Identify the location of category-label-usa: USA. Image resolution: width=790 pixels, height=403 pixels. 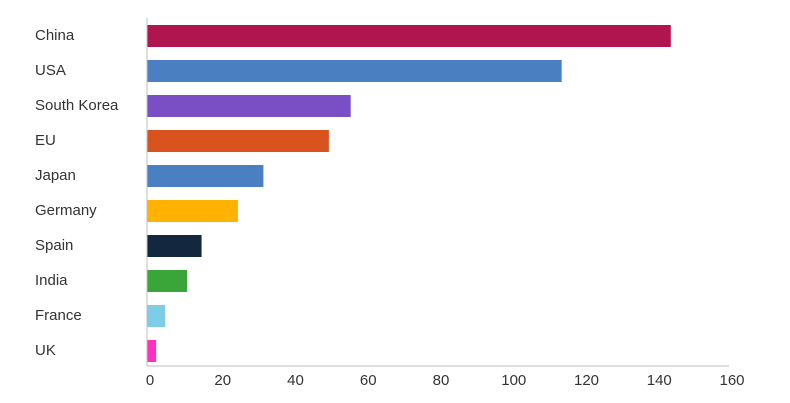
(50, 70).